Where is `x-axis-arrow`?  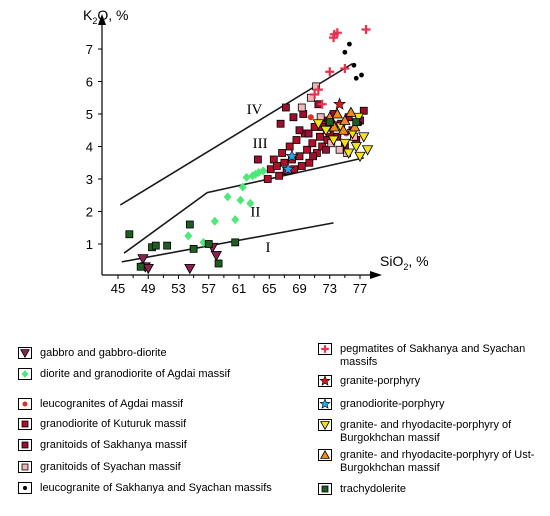
x-axis-arrow is located at coordinates (376, 275).